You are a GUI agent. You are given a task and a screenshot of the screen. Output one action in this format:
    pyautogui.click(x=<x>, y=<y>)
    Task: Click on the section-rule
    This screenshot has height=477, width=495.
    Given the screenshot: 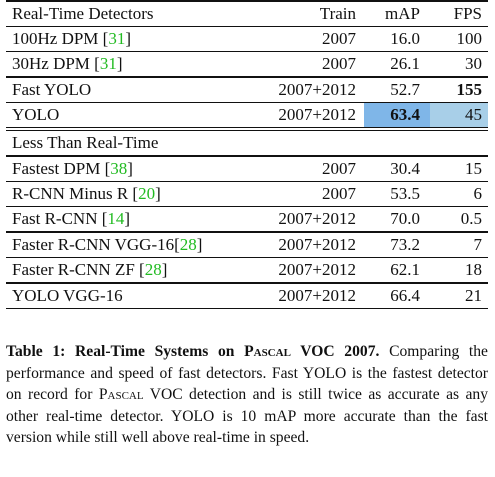 What is the action you would take?
    pyautogui.click(x=247, y=156)
    